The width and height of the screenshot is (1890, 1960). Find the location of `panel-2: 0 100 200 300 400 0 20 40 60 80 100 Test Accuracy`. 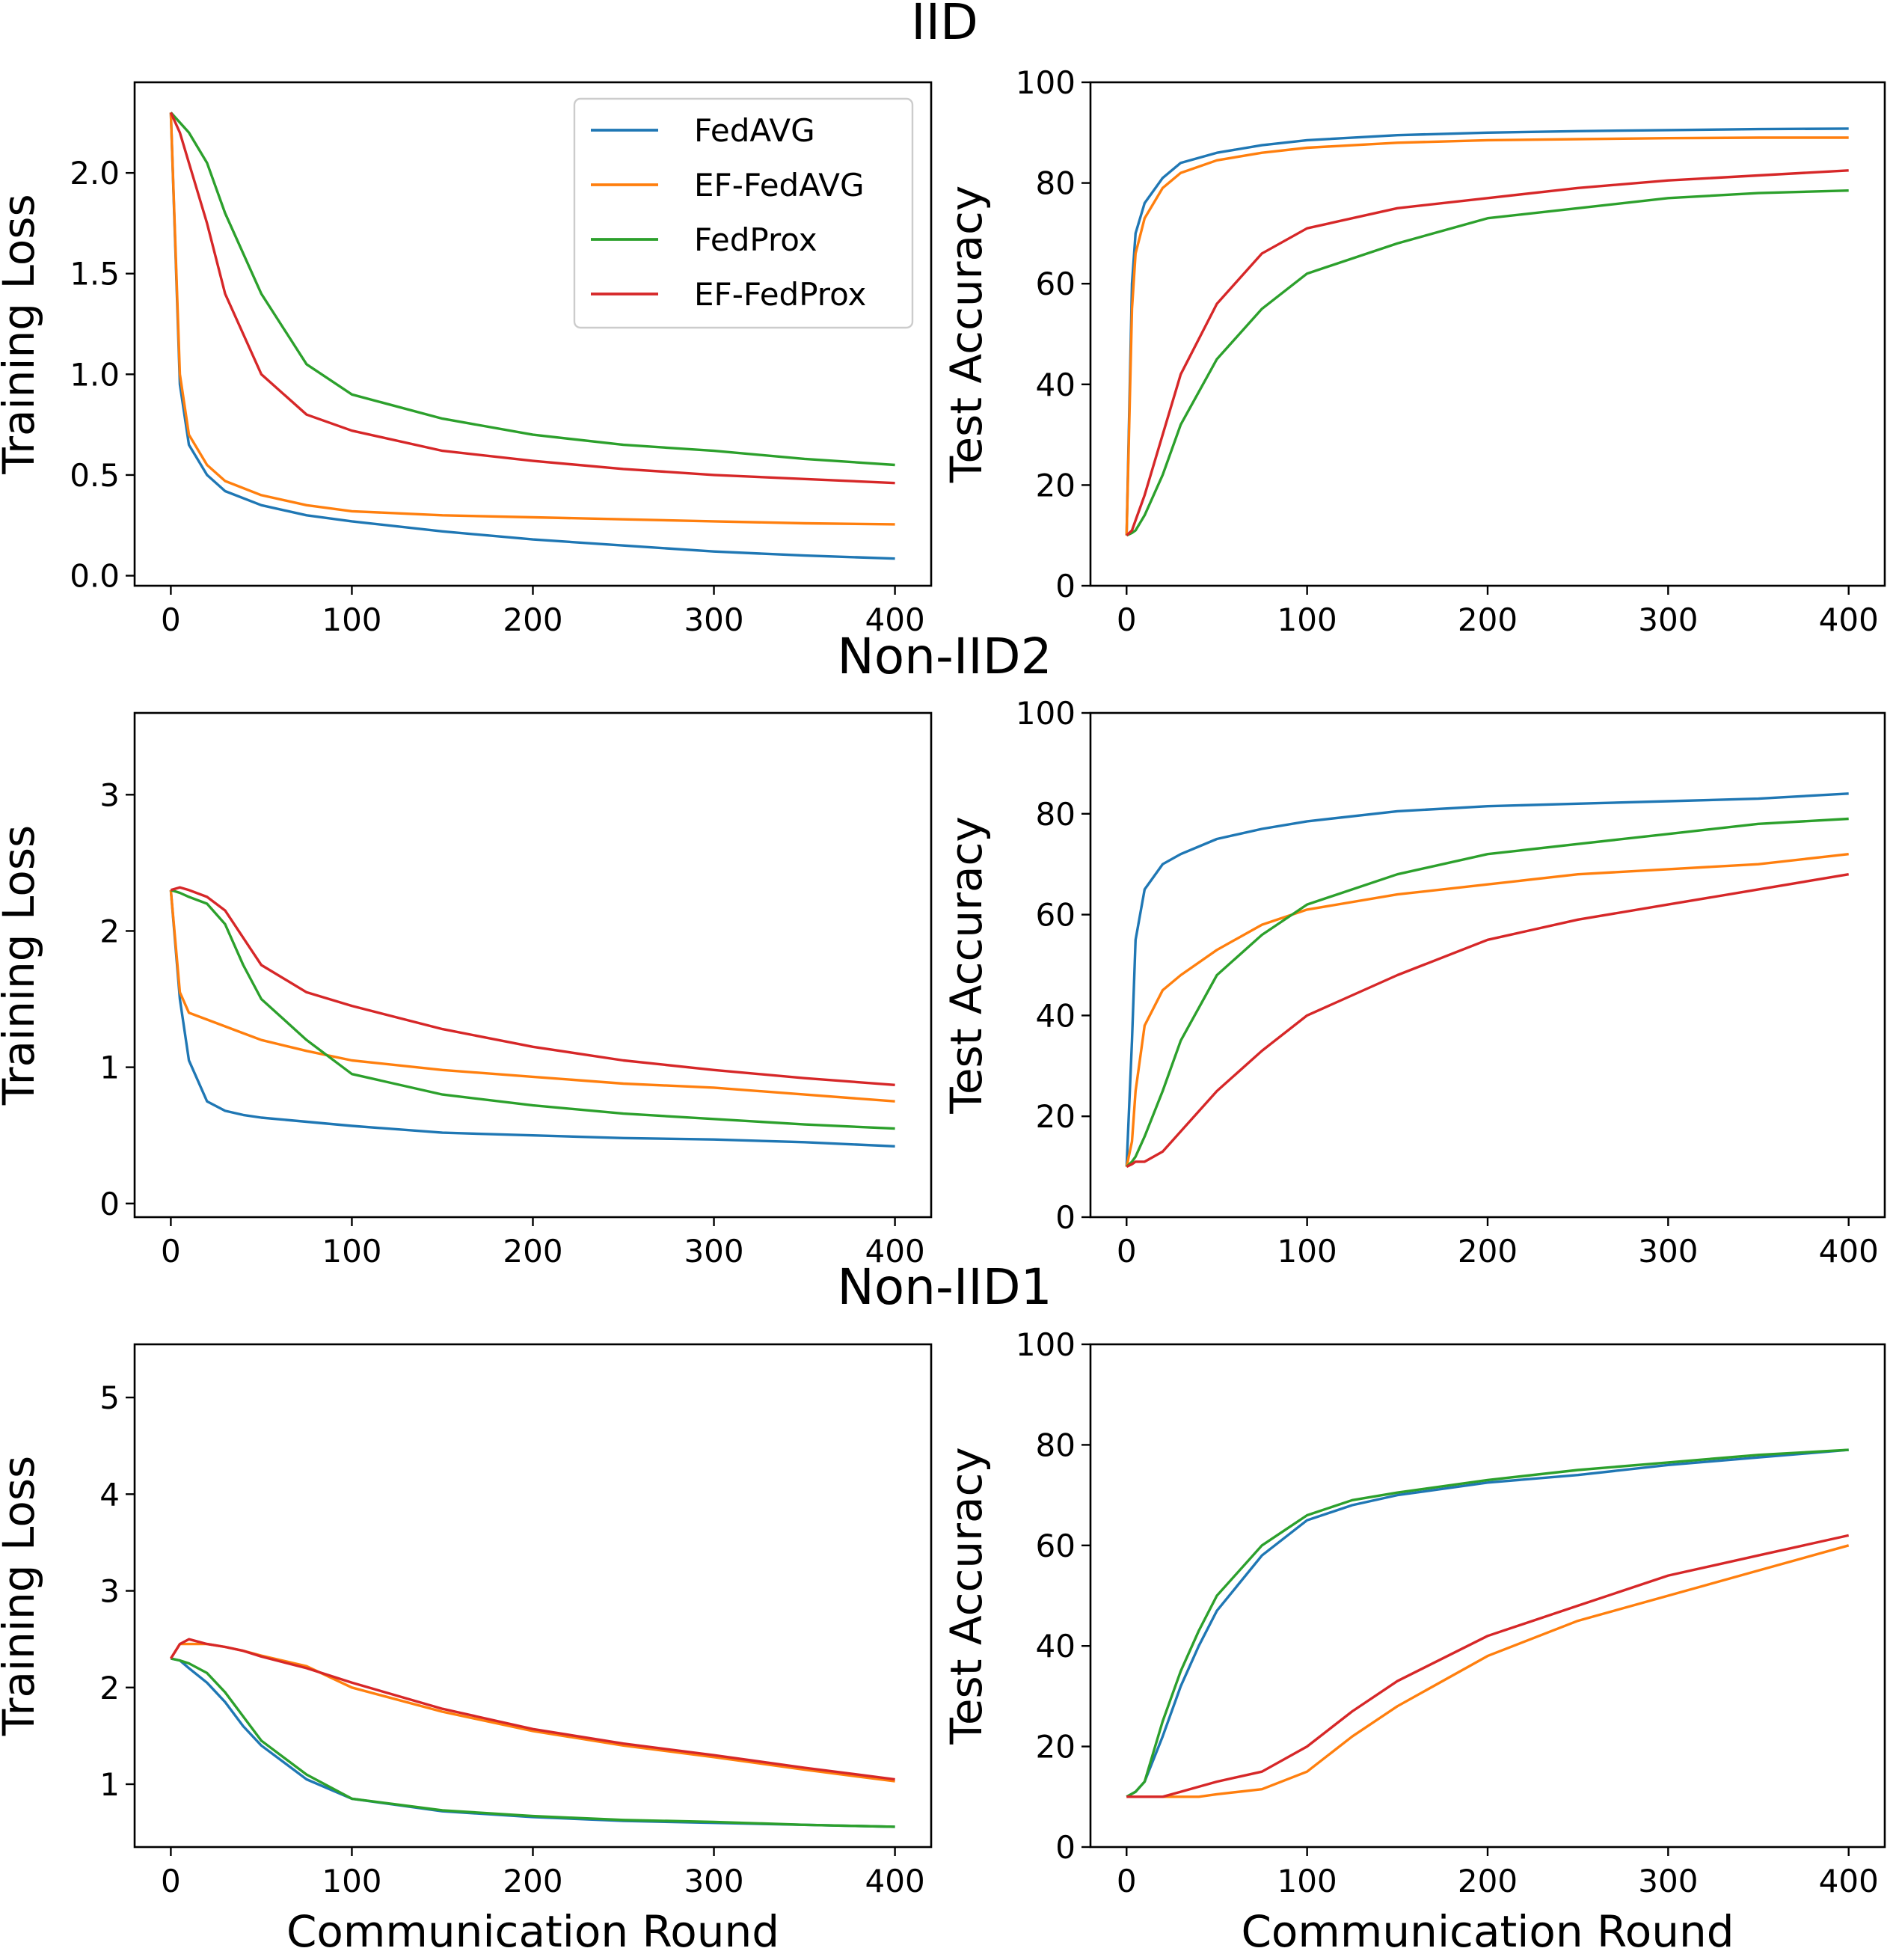

panel-2: 0 100 200 300 400 0 20 40 60 80 100 Test Accuracy is located at coordinates (1413, 351).